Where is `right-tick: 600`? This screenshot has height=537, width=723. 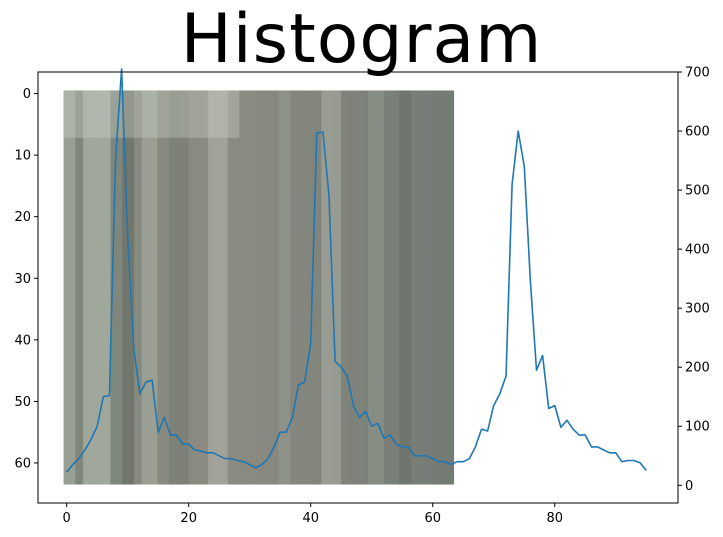
right-tick: 600 is located at coordinates (694, 132).